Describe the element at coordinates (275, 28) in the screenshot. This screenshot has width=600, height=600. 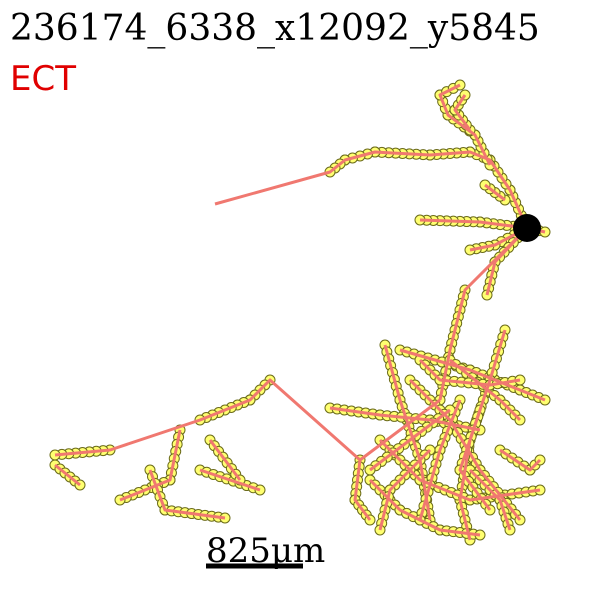
I see `title: 236174_6338_x12092_y5845` at that location.